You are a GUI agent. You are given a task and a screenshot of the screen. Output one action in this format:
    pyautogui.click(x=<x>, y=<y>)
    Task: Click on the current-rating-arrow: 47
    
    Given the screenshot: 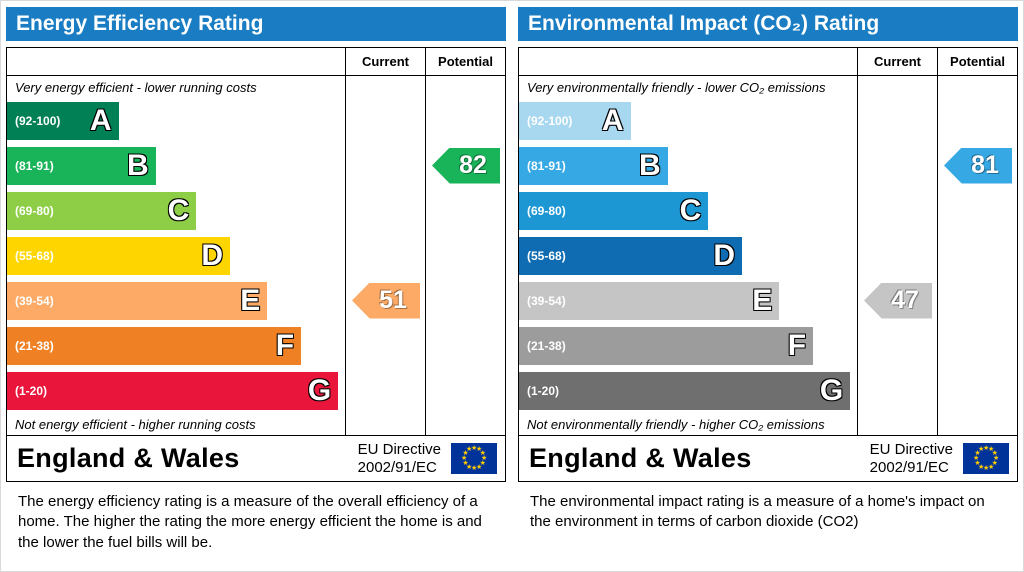 What is the action you would take?
    pyautogui.click(x=898, y=300)
    